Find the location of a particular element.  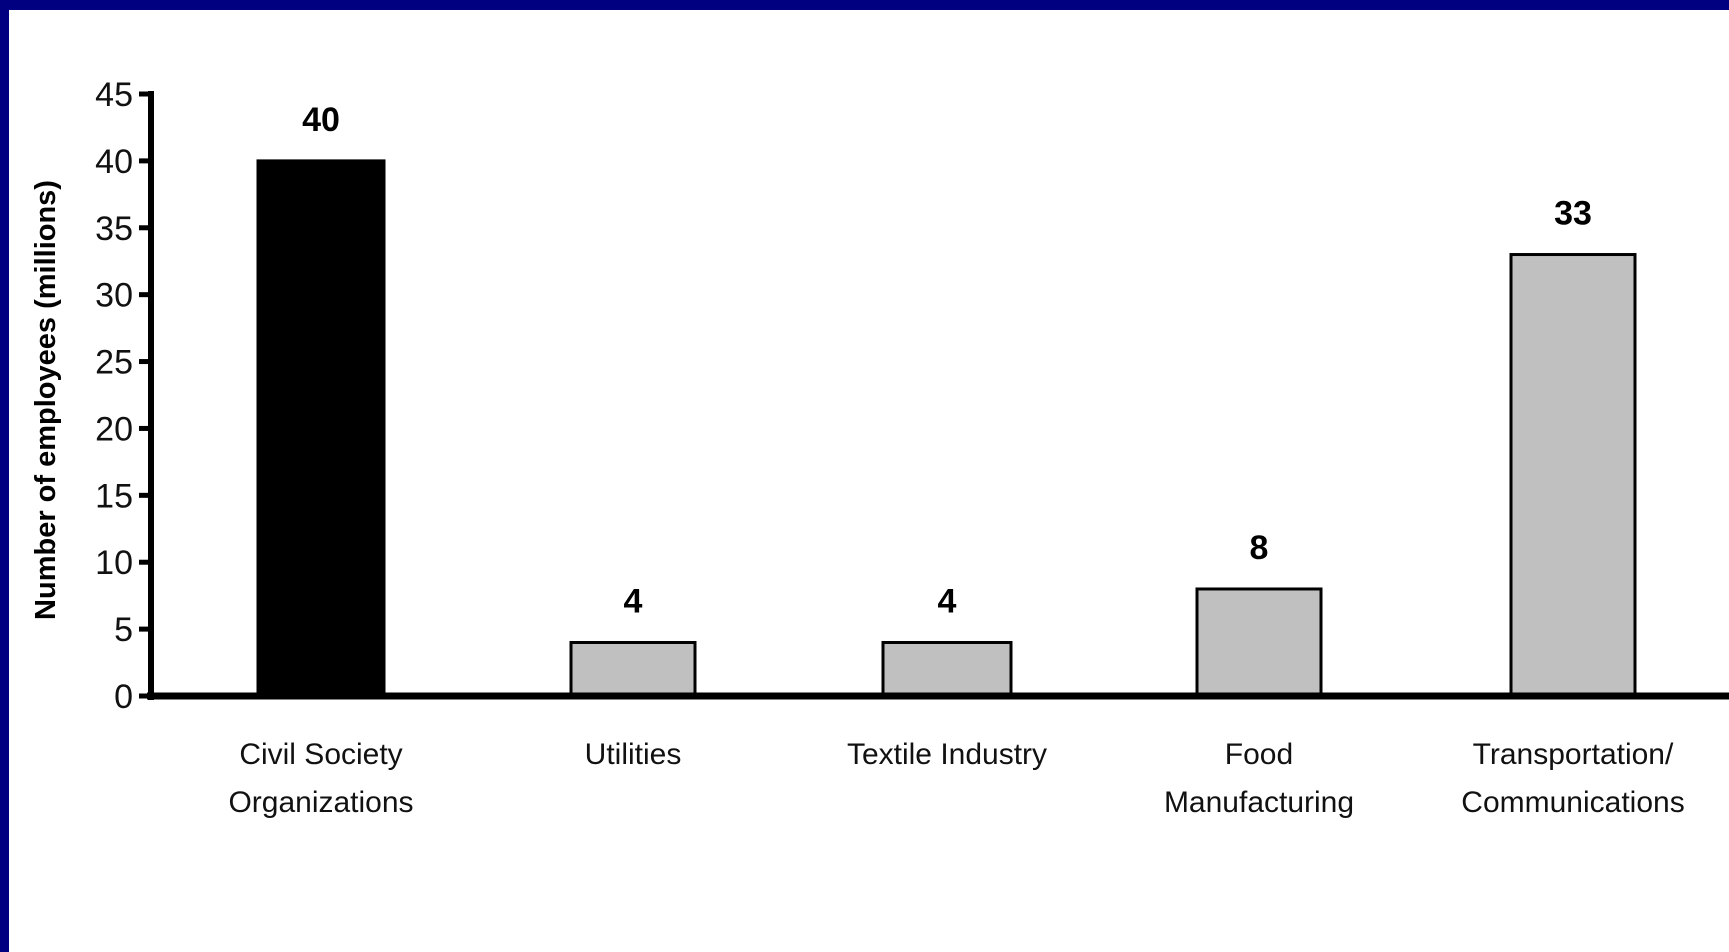

x-category-label-line: Communications is located at coordinates (1572, 802).